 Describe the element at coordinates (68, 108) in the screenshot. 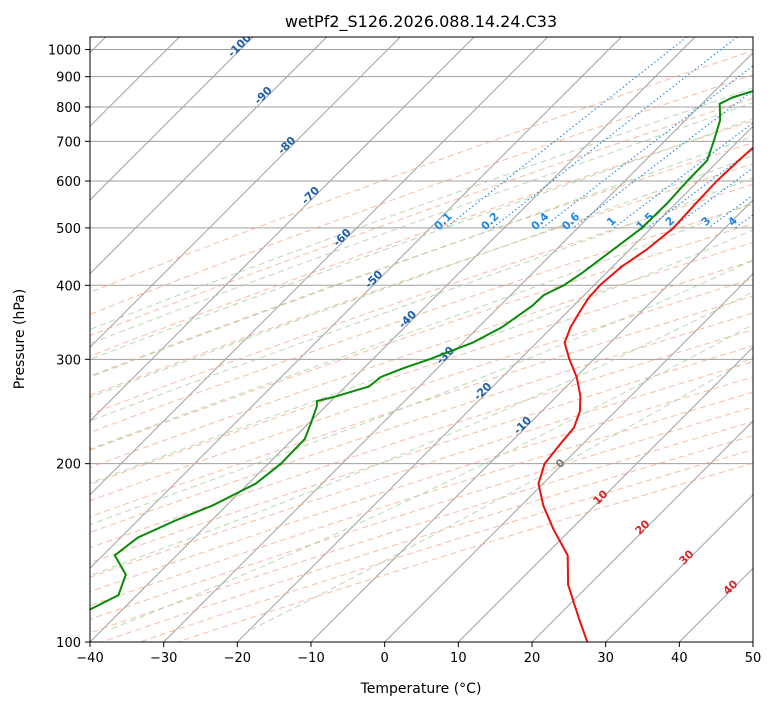

I see `y-tick-label: 800` at that location.